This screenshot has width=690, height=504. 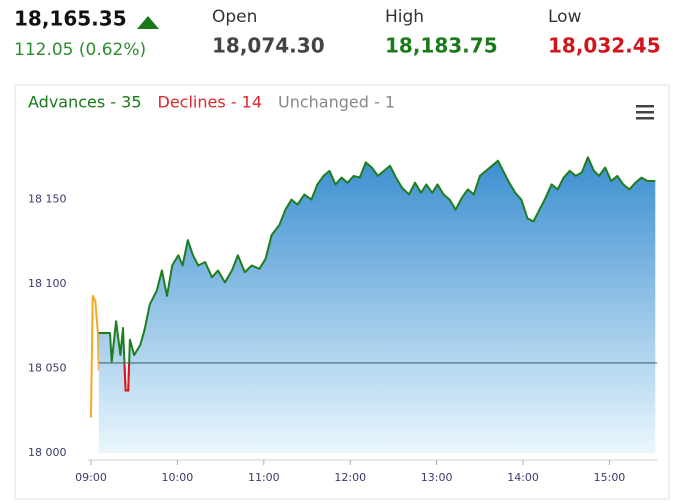 What do you see at coordinates (47, 283) in the screenshot?
I see `y-tick-label: 18 100` at bounding box center [47, 283].